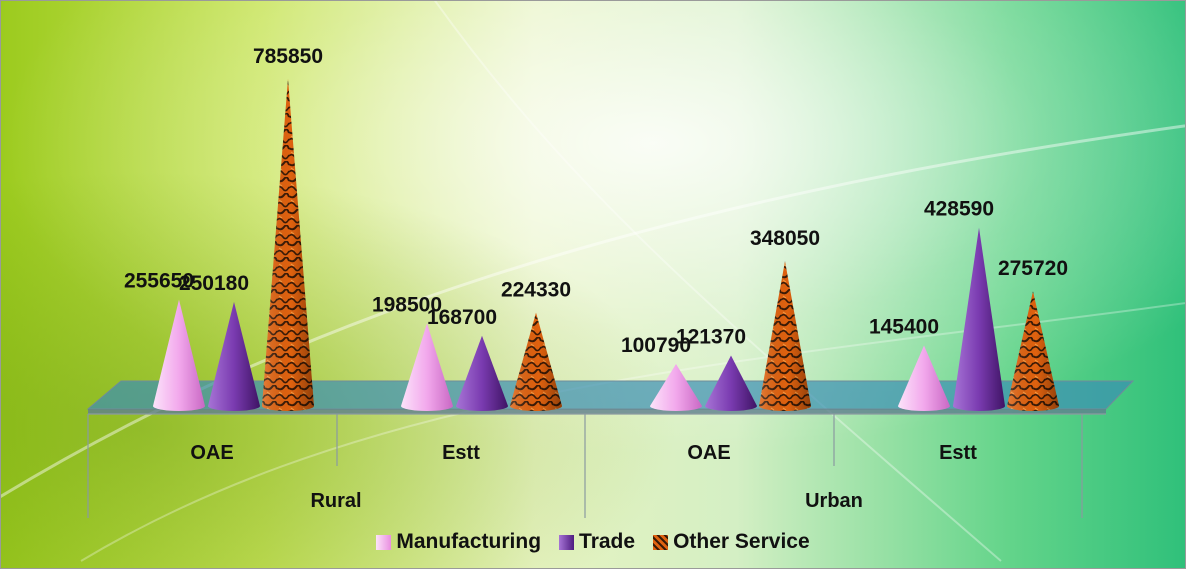  Describe the element at coordinates (461, 453) in the screenshot. I see `category-label-rural-estt: Estt` at that location.